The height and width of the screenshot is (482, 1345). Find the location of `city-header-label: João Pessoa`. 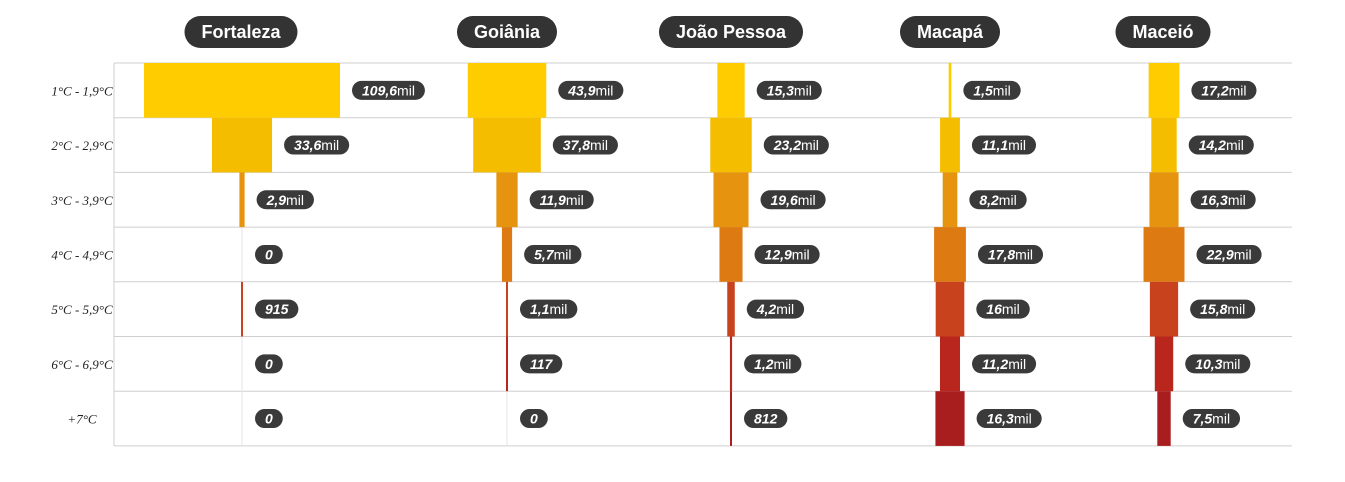

city-header-label: João Pessoa is located at coordinates (731, 32).